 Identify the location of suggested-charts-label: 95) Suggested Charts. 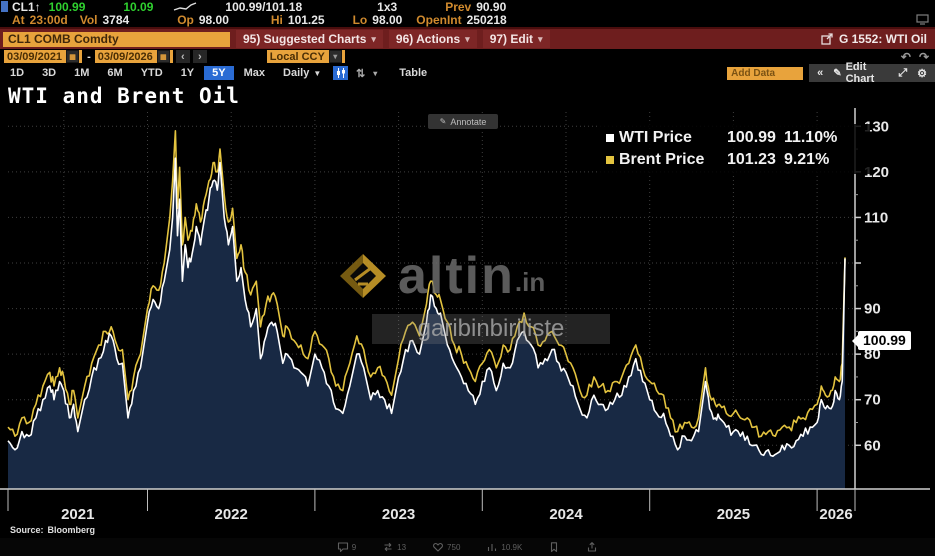
(305, 39).